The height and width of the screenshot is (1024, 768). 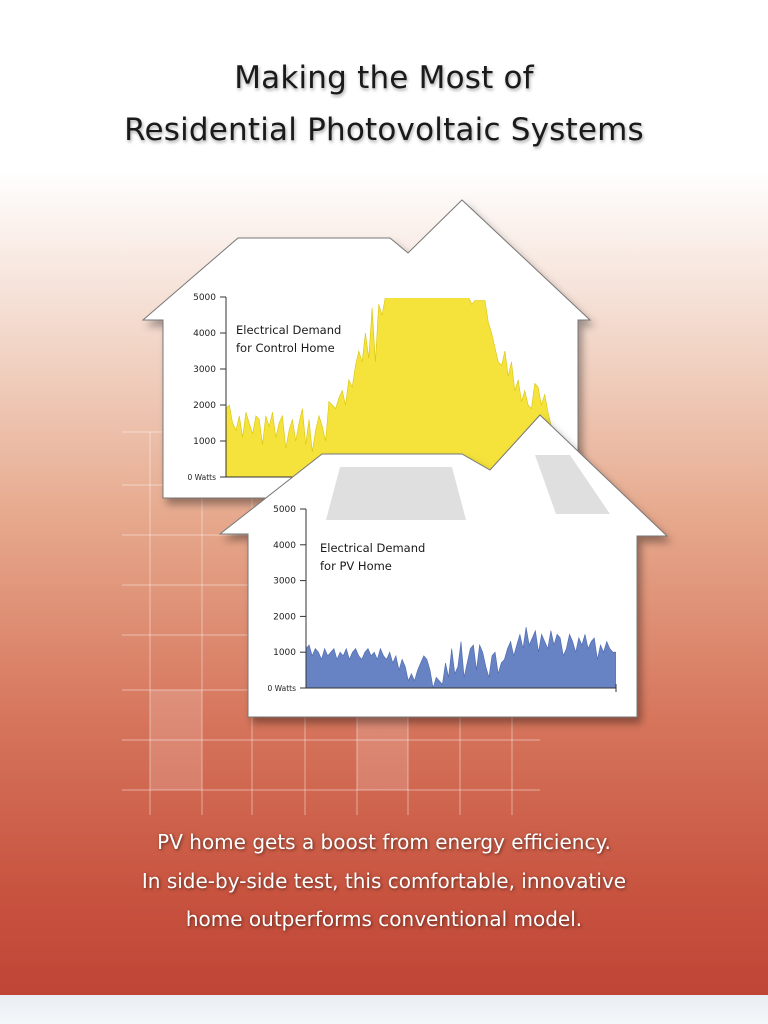 I want to click on footer-strip, so click(x=384, y=1009).